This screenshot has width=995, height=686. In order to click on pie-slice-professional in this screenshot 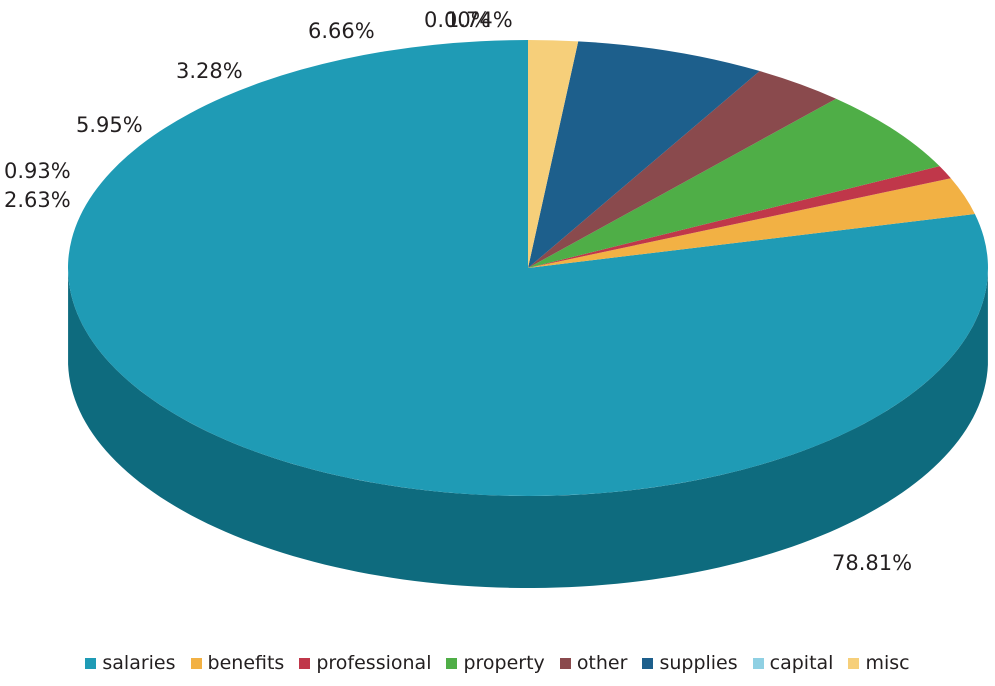, I will do `click(739, 217)`.